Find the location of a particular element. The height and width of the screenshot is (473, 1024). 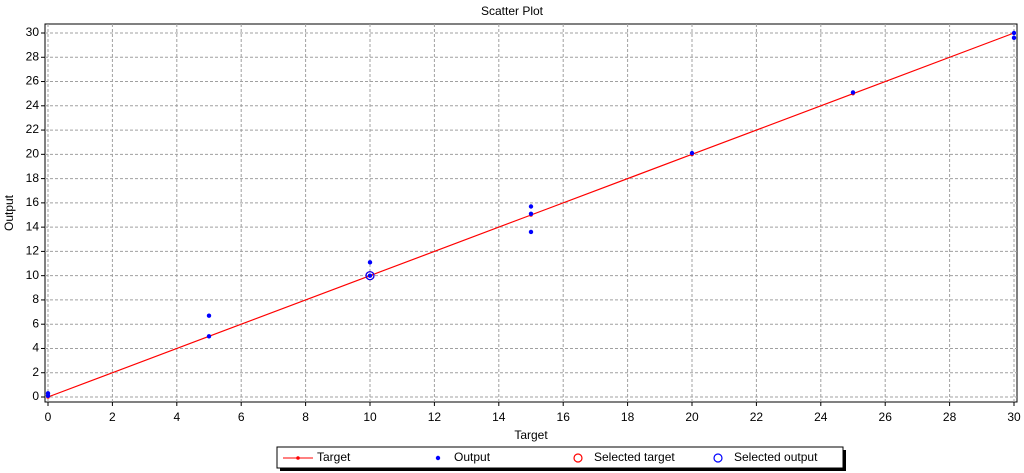

x-tick-label: 30 is located at coordinates (1014, 417).